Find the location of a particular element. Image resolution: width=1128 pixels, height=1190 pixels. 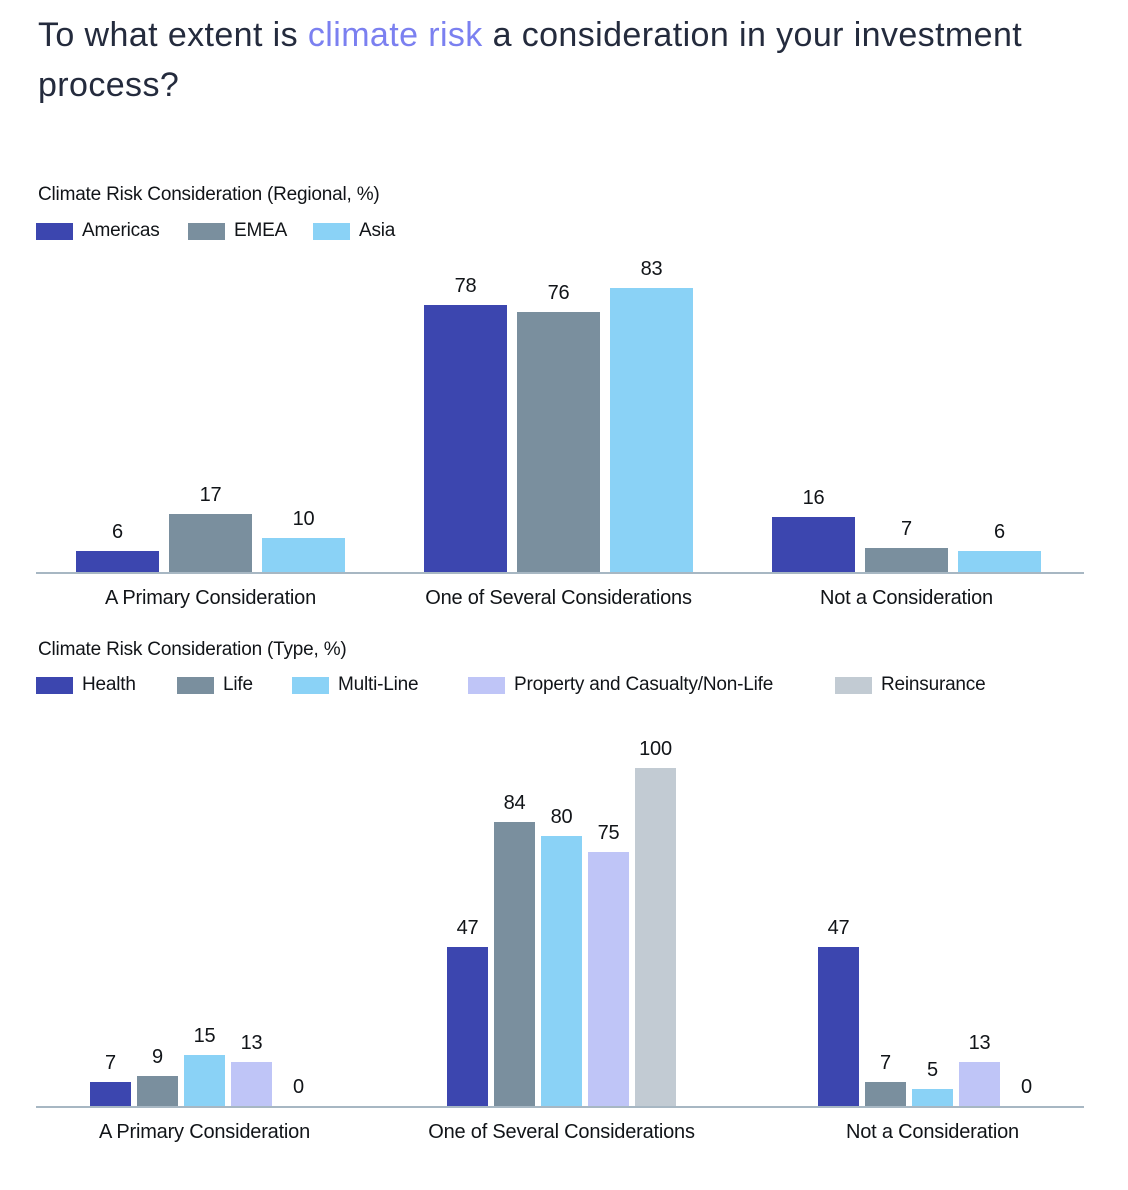

legend-label: Reinsurance is located at coordinates (933, 684).